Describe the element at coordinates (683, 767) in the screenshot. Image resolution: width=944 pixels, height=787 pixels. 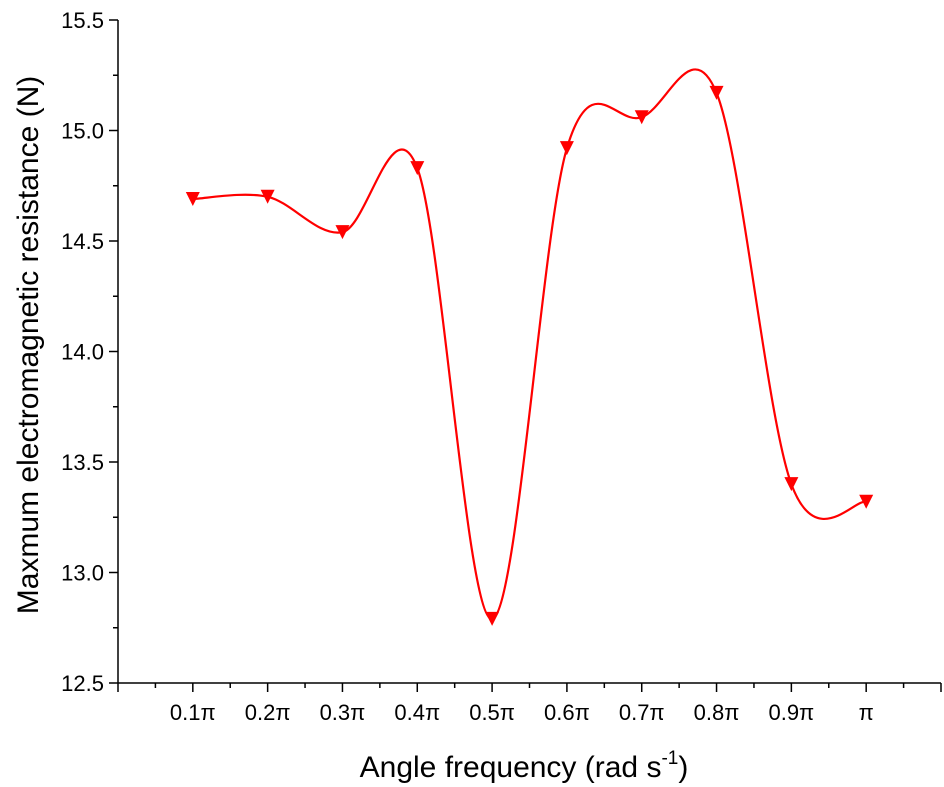
I see `x-axis-title-suffix: )` at that location.